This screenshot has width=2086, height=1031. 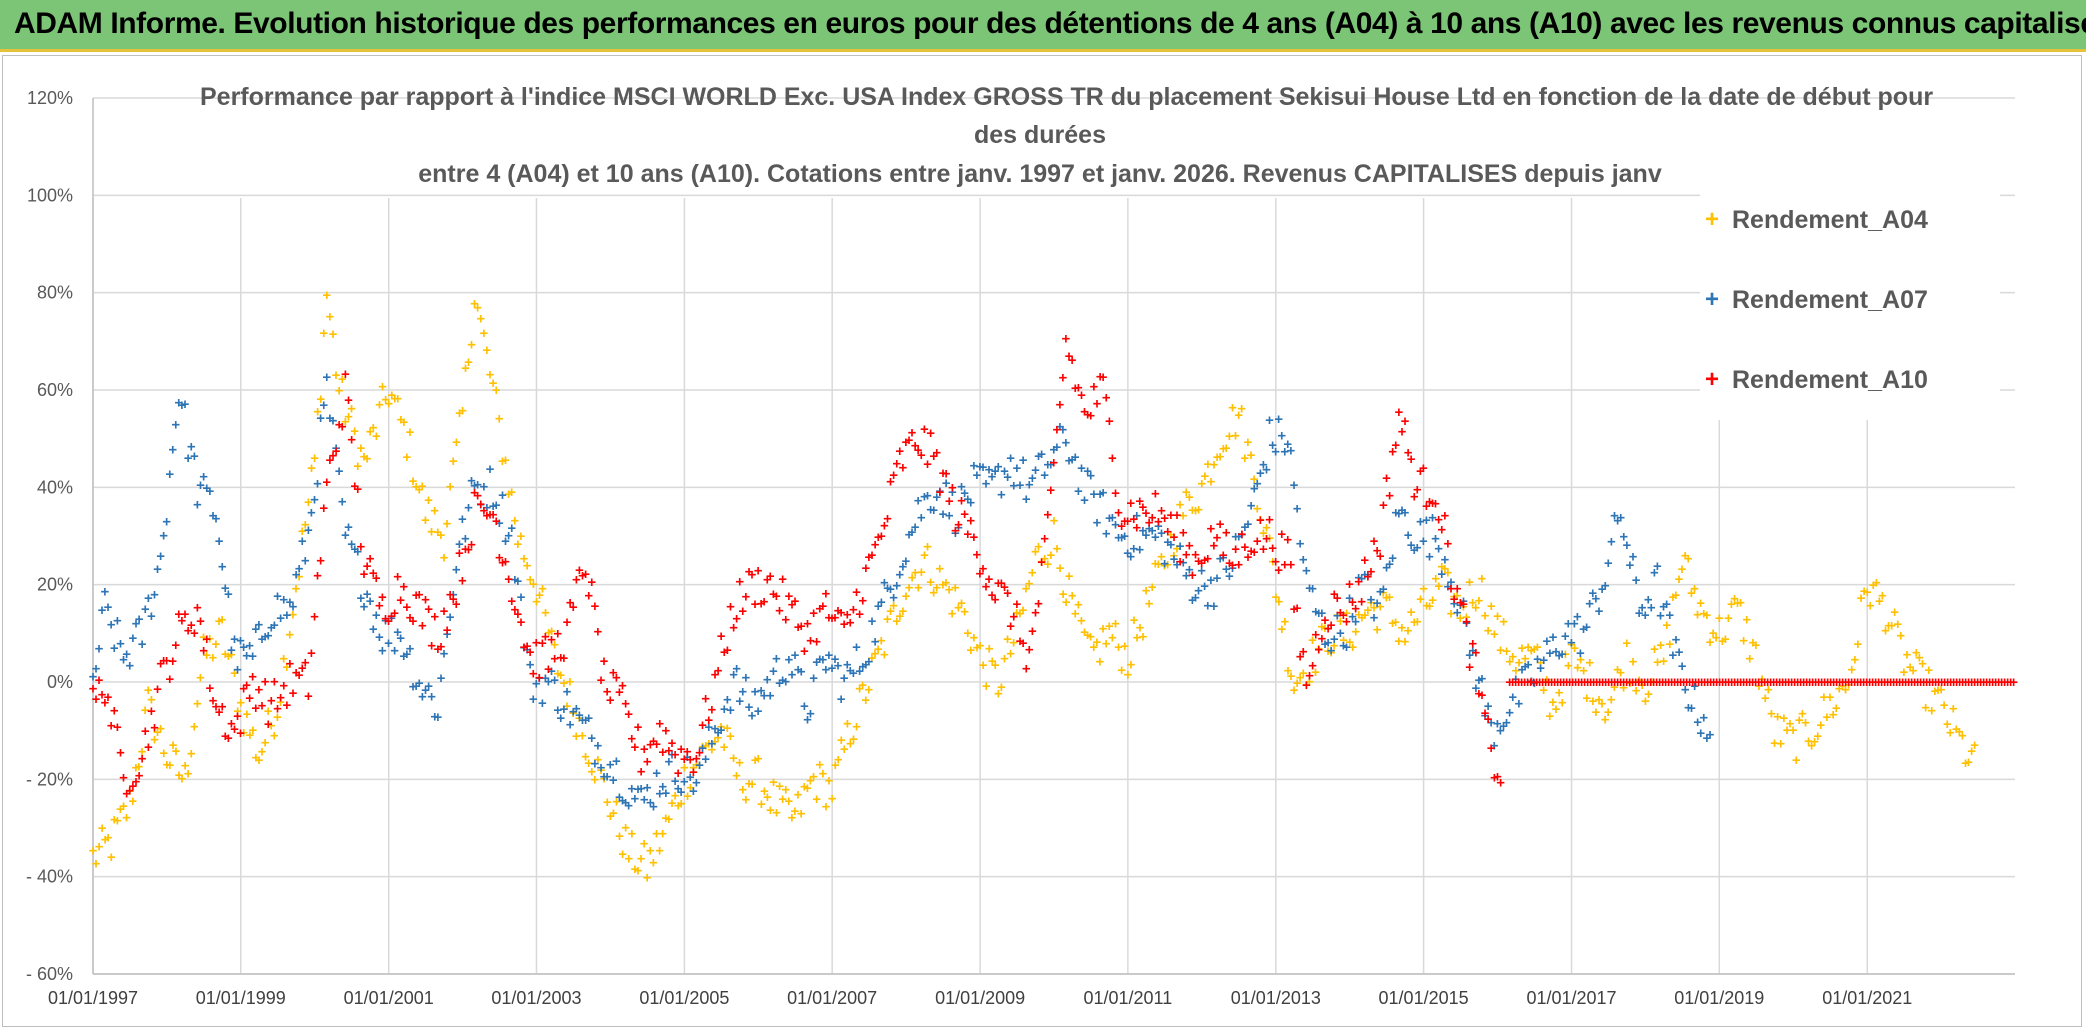 What do you see at coordinates (1830, 379) in the screenshot?
I see `legend-label-a10: Rendement_A10` at bounding box center [1830, 379].